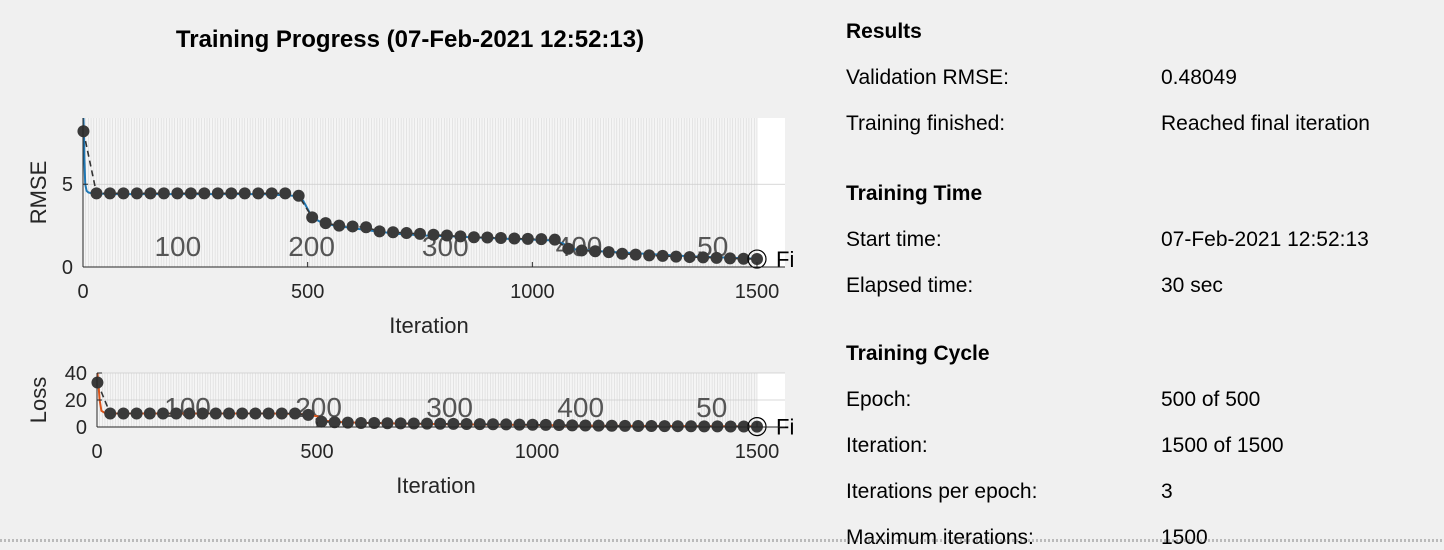 Image resolution: width=1444 pixels, height=550 pixels. What do you see at coordinates (914, 193) in the screenshot?
I see `training-time-heading: Training Time` at bounding box center [914, 193].